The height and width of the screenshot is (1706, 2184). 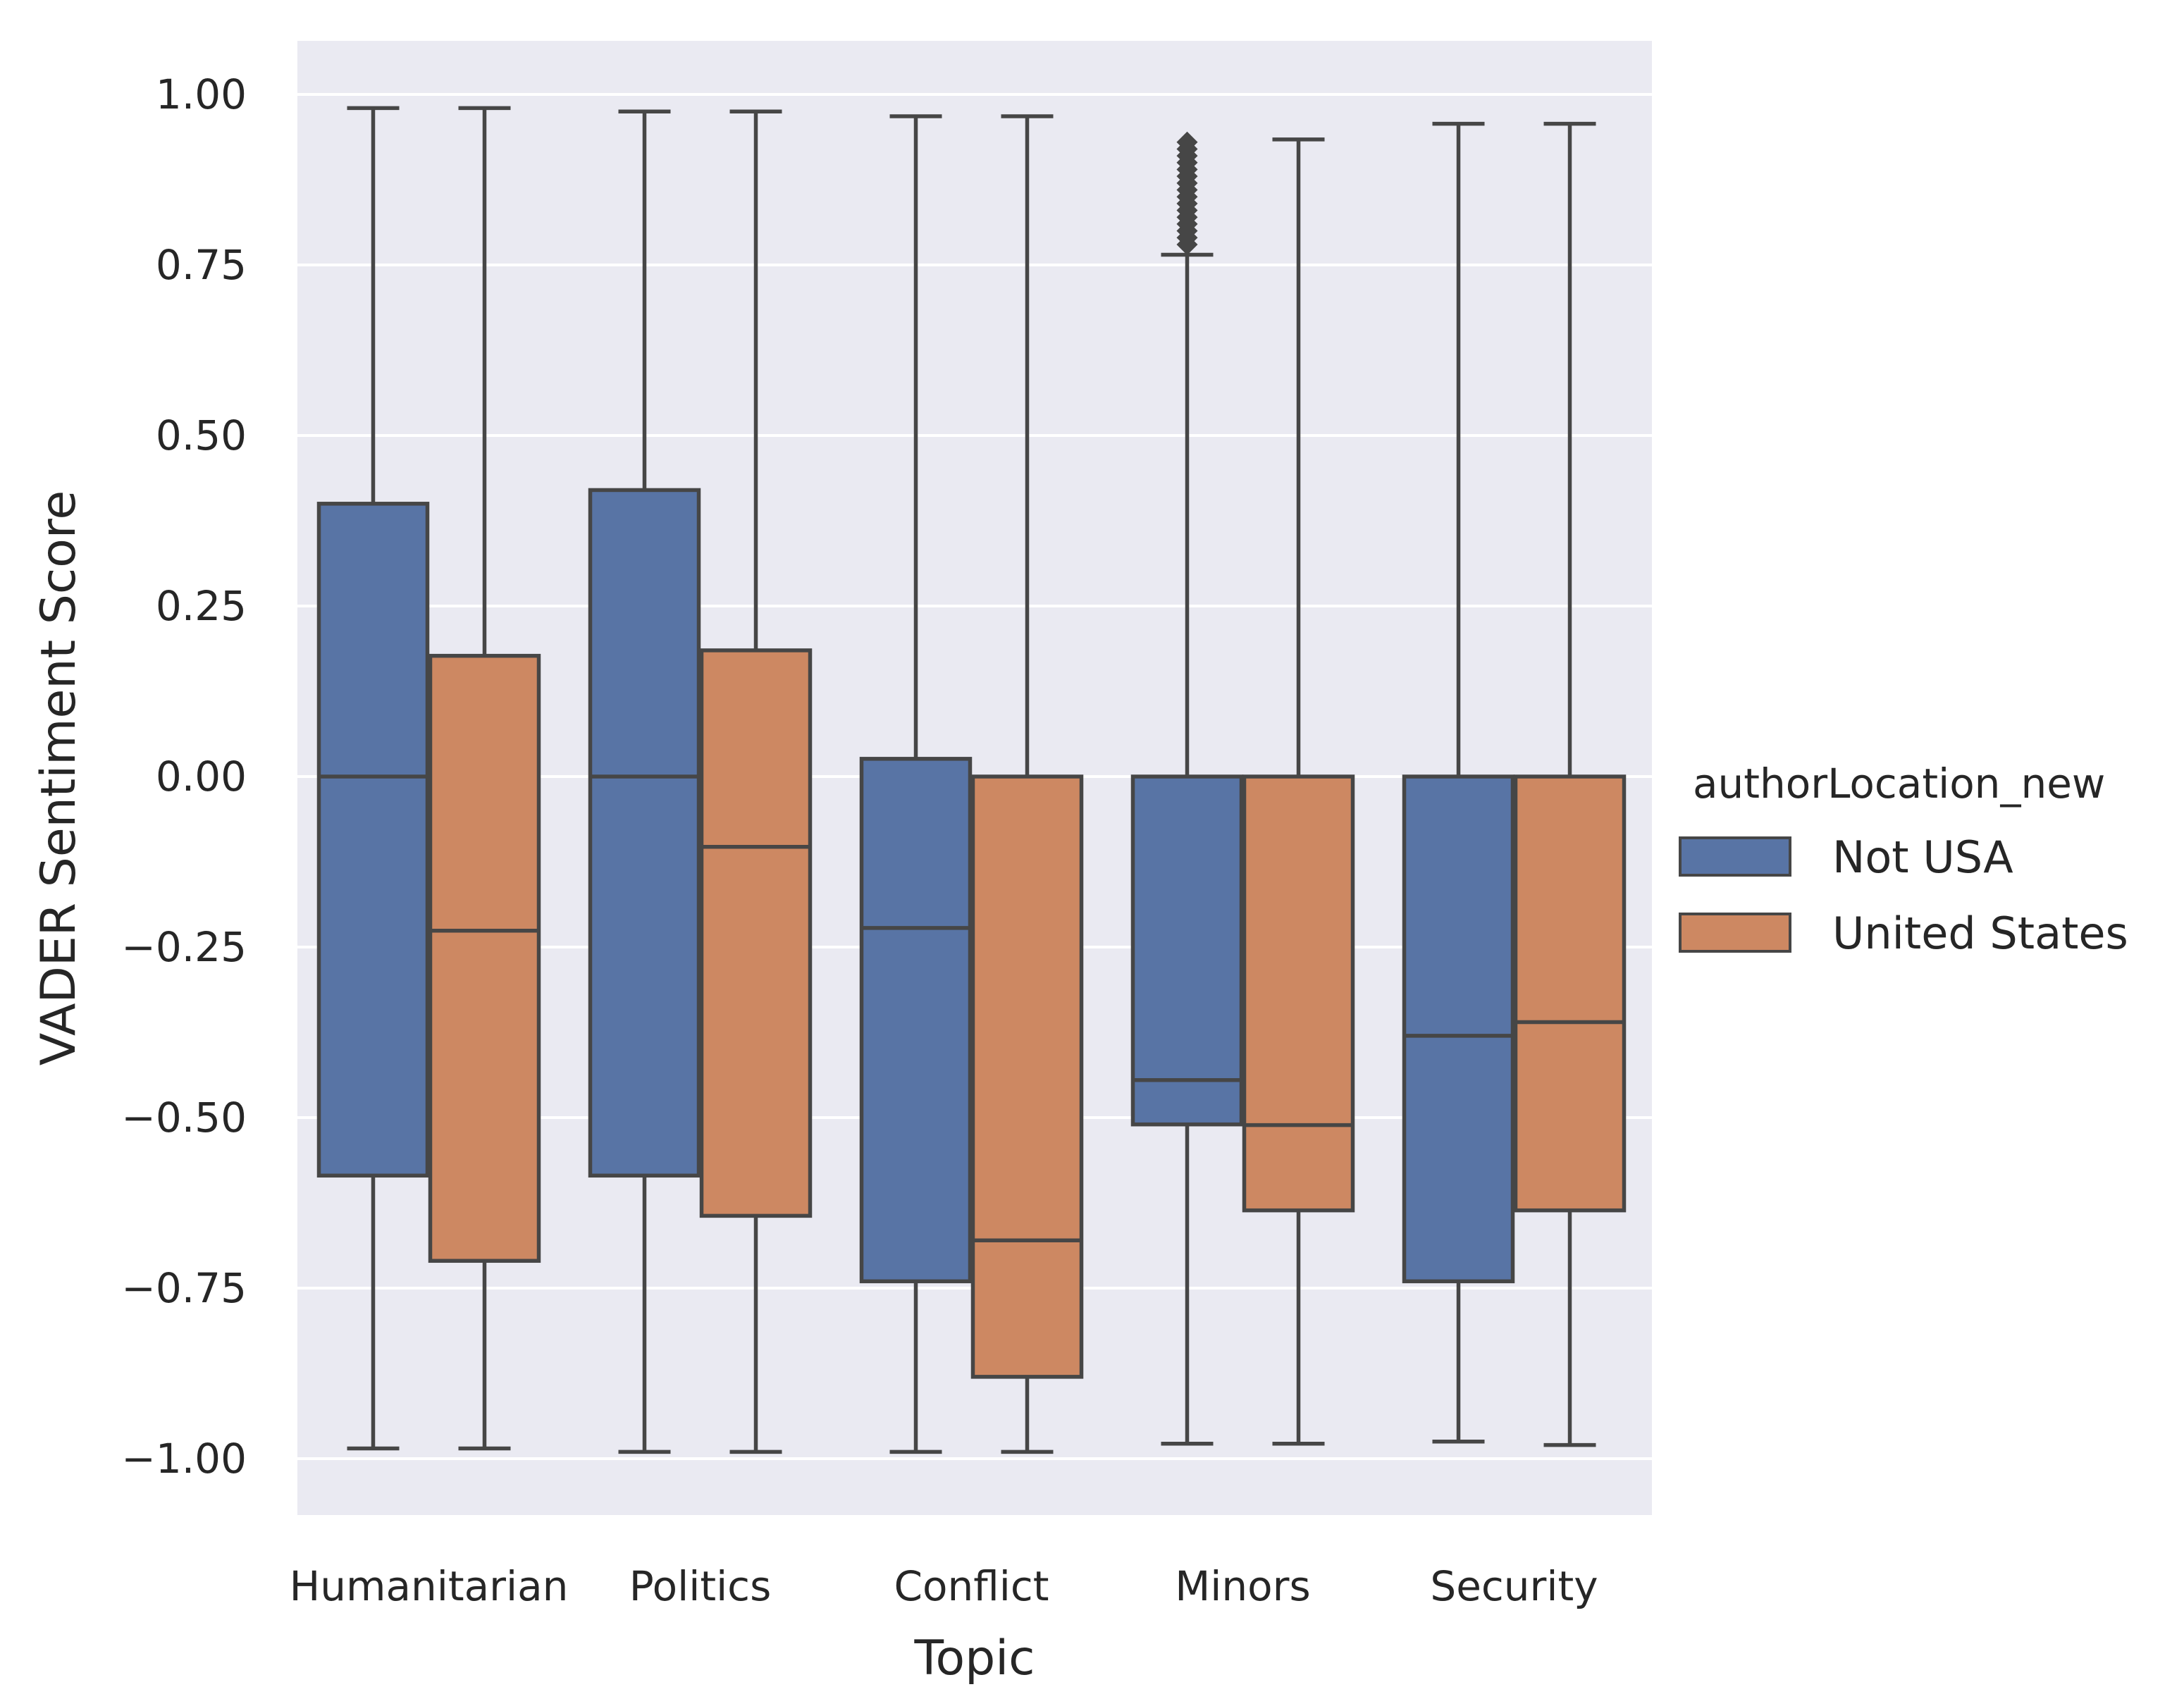 What do you see at coordinates (184, 1459) in the screenshot?
I see `y-tick-label-8: −1.00` at bounding box center [184, 1459].